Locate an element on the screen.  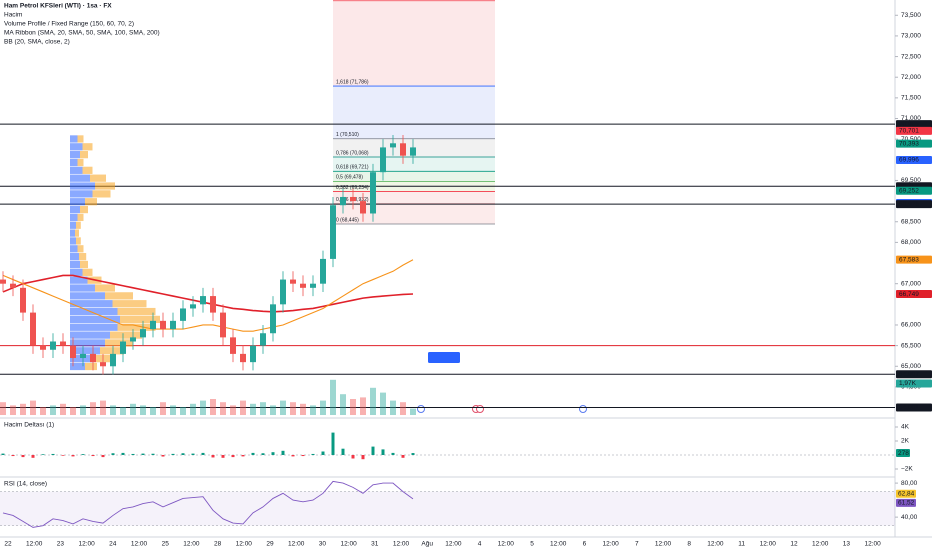
indicator-label: Hacim is located at coordinates (13, 15).